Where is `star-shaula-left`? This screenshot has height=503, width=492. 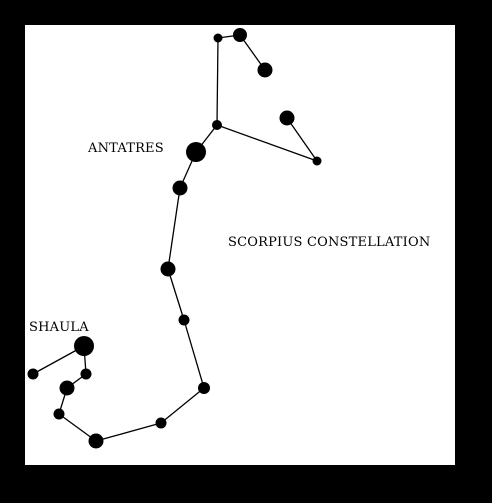 star-shaula-left is located at coordinates (33, 374).